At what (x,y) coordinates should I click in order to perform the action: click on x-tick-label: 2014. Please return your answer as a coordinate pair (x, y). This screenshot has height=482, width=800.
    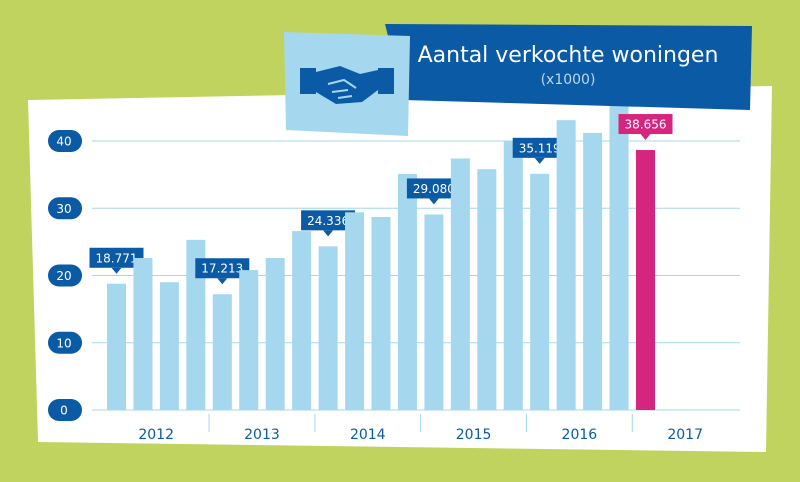
    Looking at the image, I should click on (368, 435).